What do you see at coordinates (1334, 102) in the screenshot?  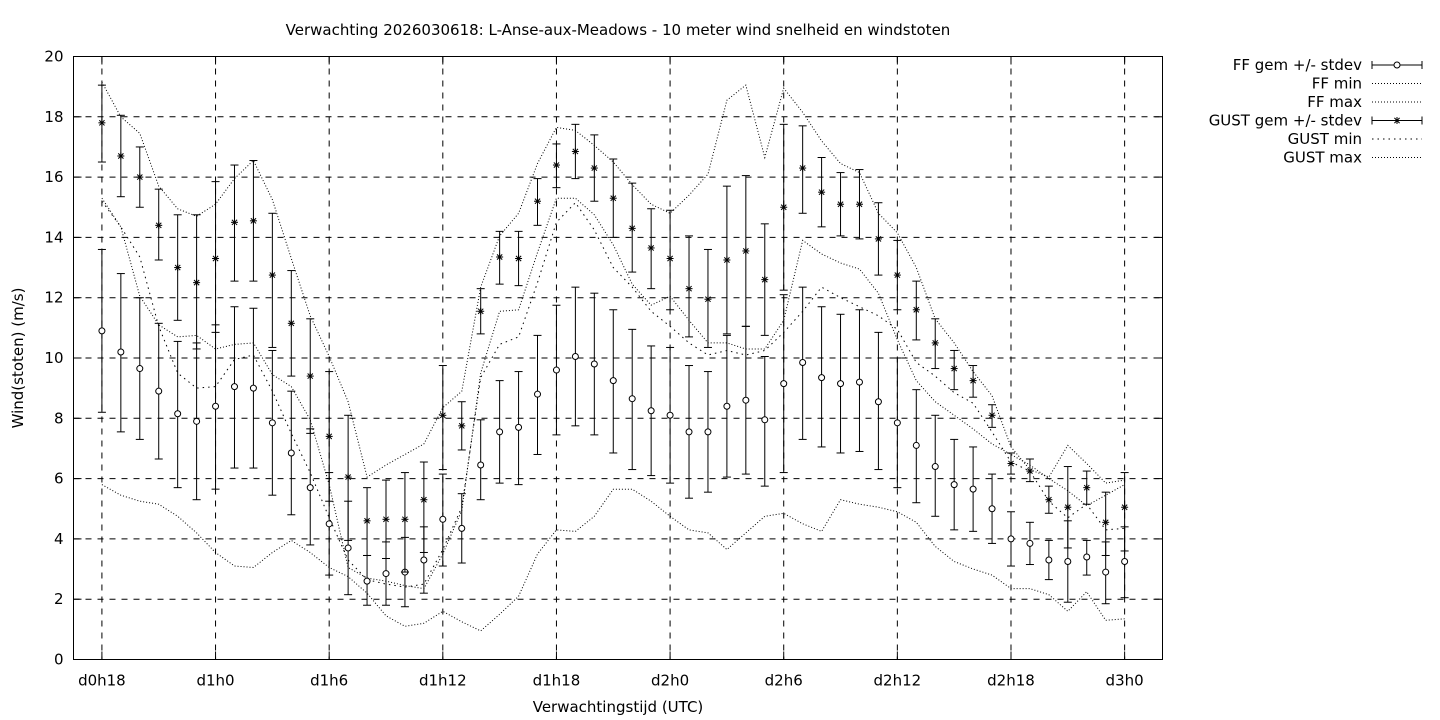 I see `legend-label: FF max` at bounding box center [1334, 102].